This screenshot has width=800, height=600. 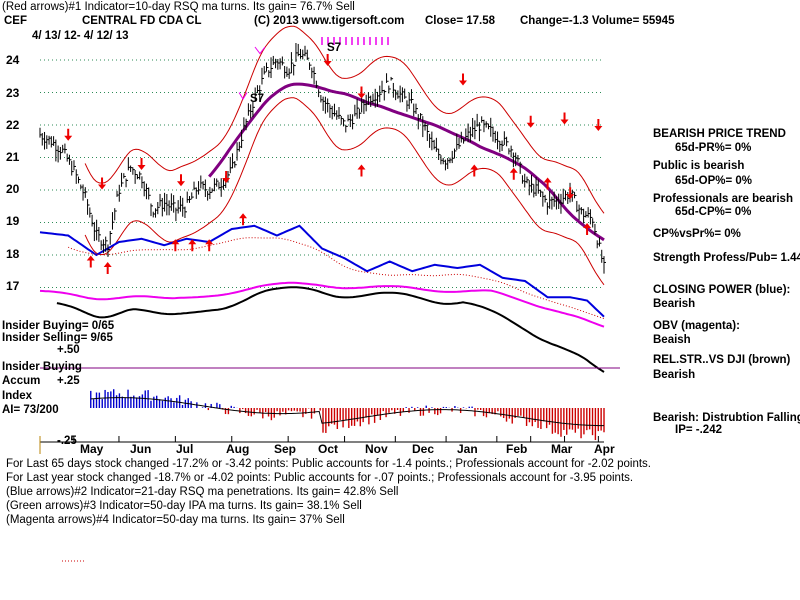 I want to click on date-range: 4/ 13/ 12- 4/ 12/ 13, so click(x=80, y=36).